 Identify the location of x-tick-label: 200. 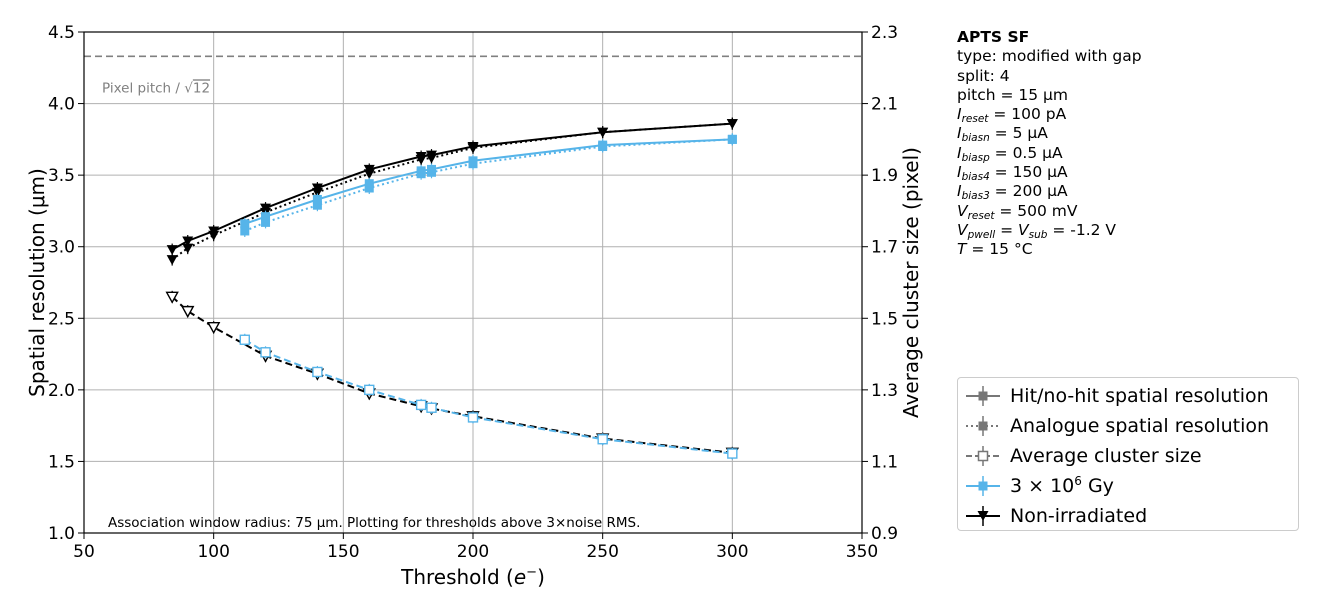
(473, 552).